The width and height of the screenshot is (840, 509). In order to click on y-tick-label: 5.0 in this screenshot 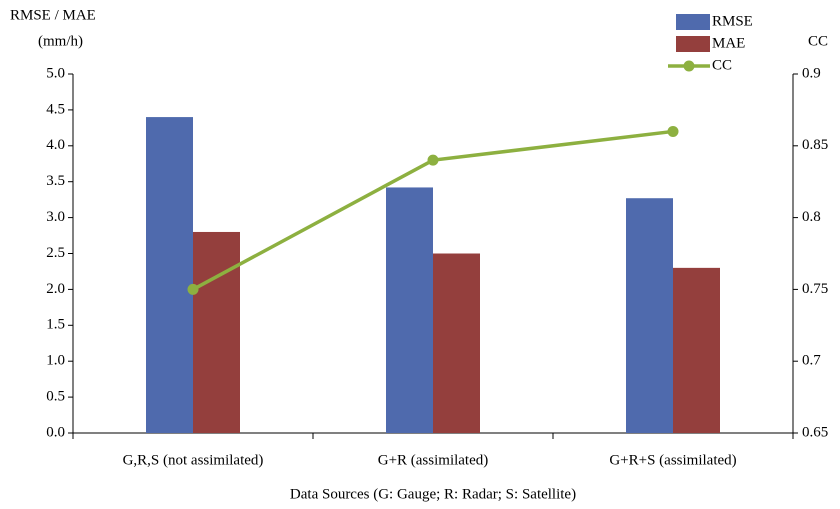, I will do `click(55, 73)`.